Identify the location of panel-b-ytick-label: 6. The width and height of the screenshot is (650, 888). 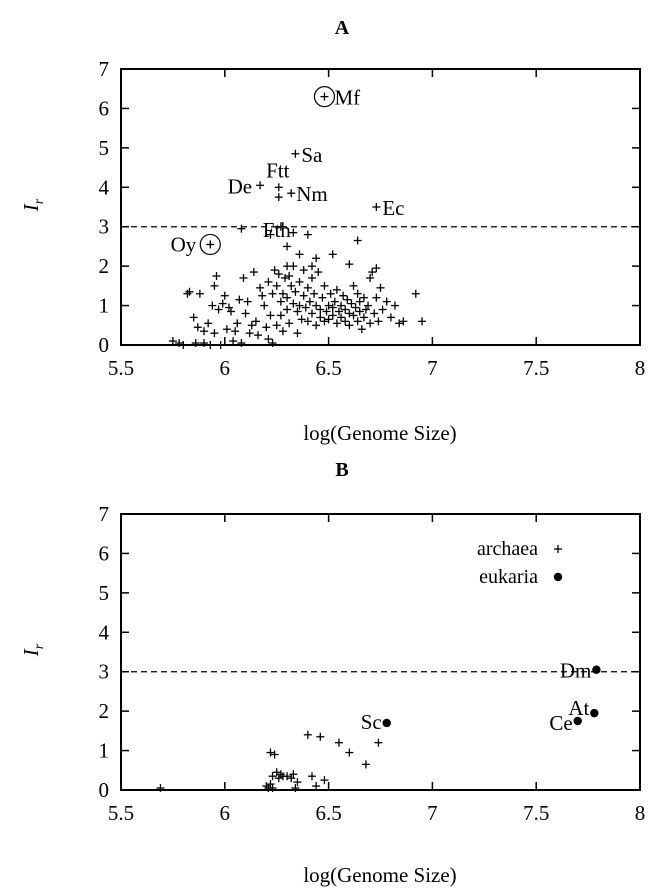
(104, 553).